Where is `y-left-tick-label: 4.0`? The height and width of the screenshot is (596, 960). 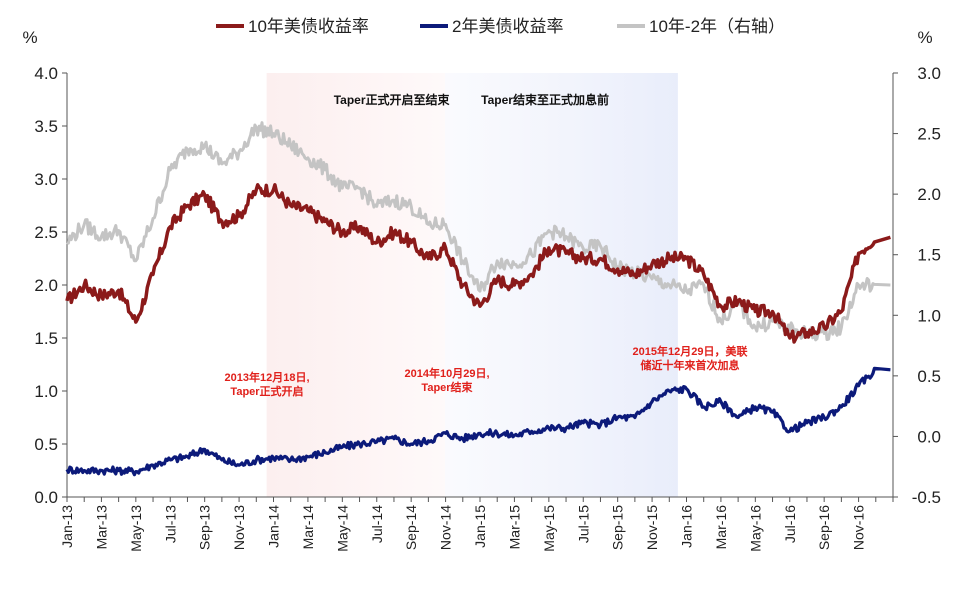
y-left-tick-label: 4.0 is located at coordinates (46, 73).